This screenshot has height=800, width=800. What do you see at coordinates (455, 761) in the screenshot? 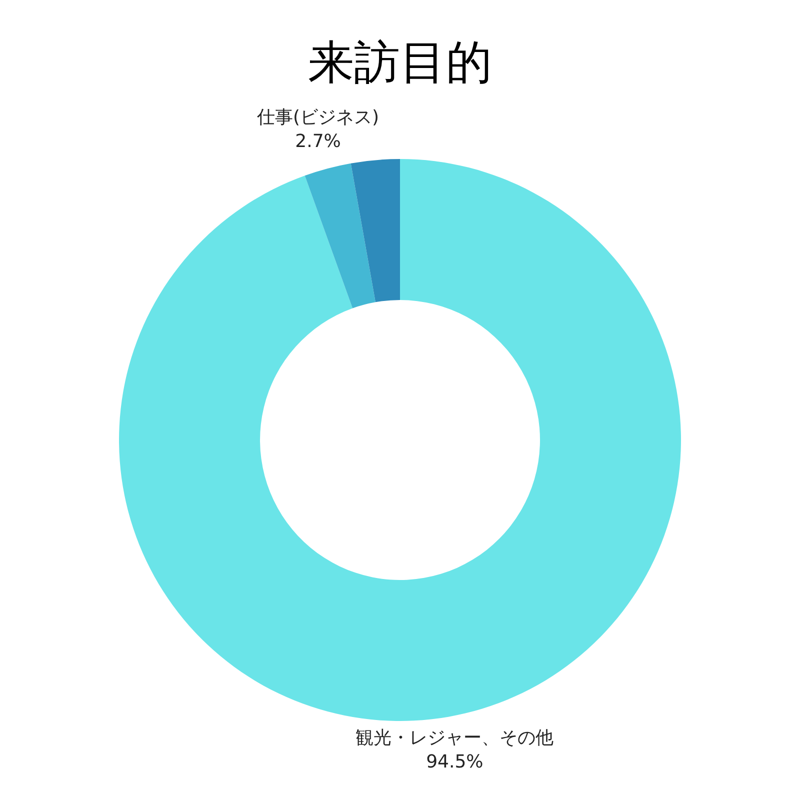
I see `data-label: 94.5%` at bounding box center [455, 761].